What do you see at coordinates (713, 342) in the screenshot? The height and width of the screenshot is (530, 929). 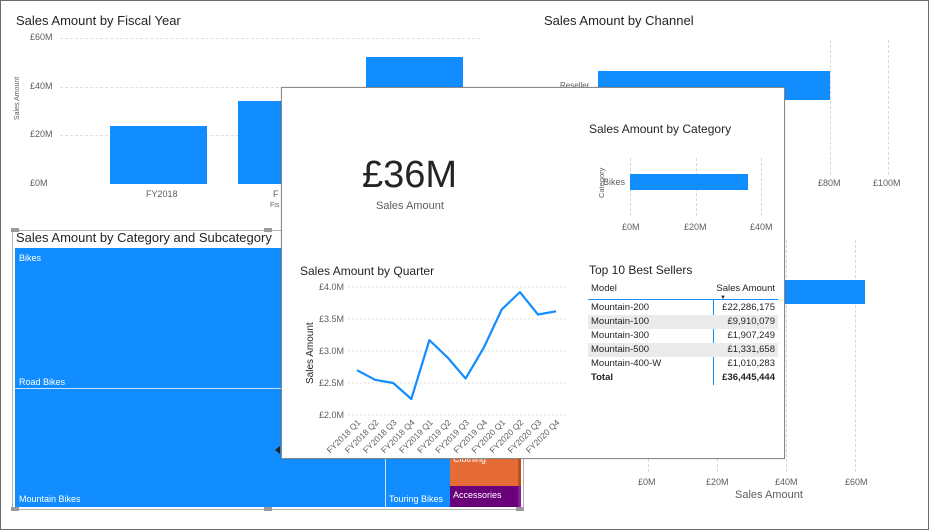 I see `column-divider` at bounding box center [713, 342].